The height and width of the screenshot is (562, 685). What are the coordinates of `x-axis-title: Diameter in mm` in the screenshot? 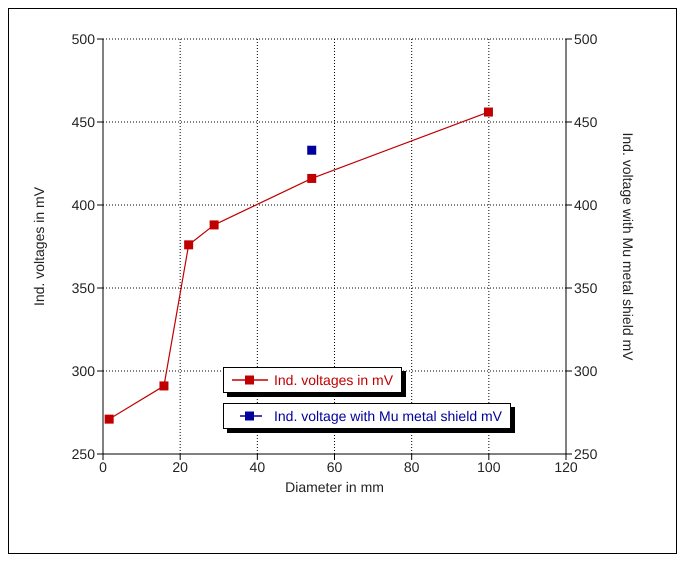 It's located at (334, 487).